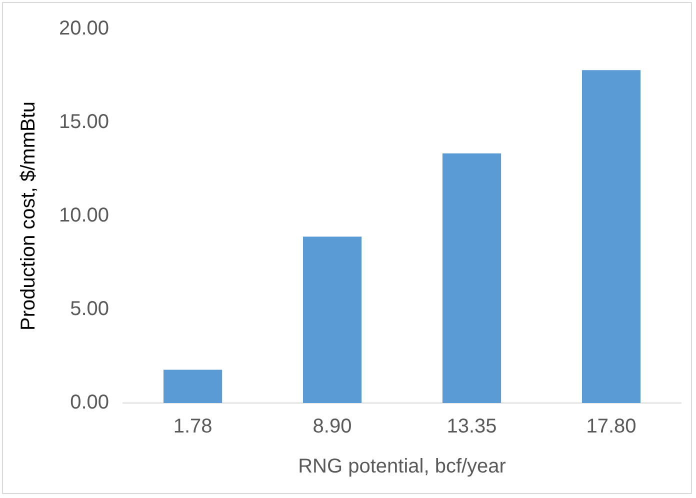 Image resolution: width=696 pixels, height=498 pixels. What do you see at coordinates (29, 216) in the screenshot?
I see `y-axis-title: Production cost, $/mmBtu` at bounding box center [29, 216].